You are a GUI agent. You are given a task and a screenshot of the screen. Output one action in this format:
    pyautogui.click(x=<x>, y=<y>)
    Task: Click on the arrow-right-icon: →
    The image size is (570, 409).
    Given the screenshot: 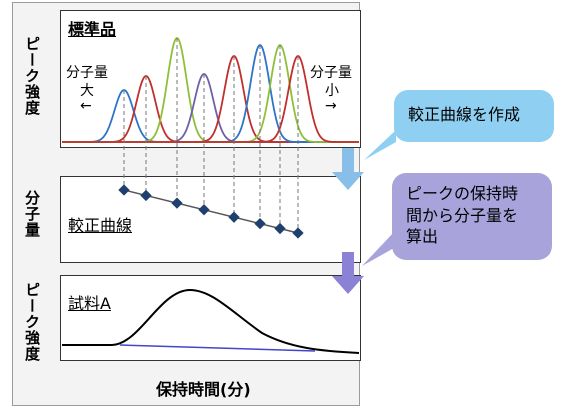 What is the action you would take?
    pyautogui.click(x=331, y=106)
    